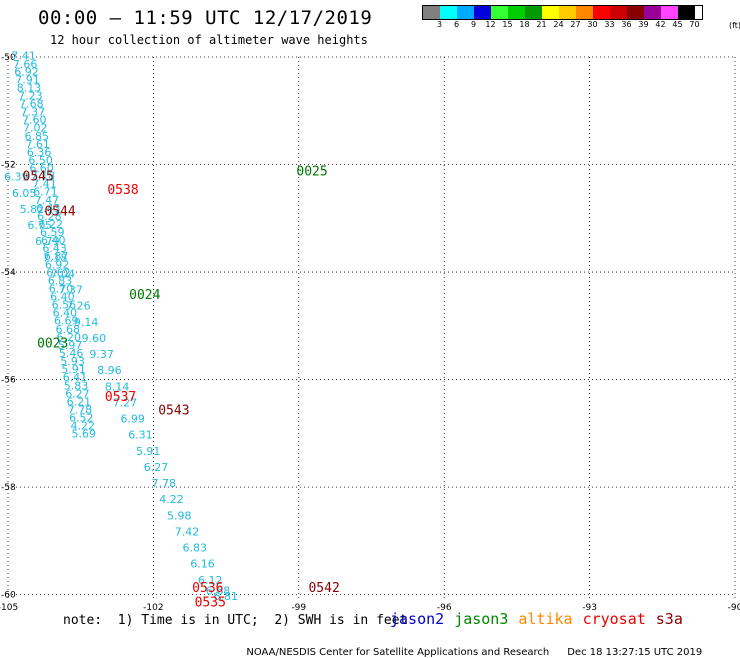 This screenshot has width=740, height=658. What do you see at coordinates (194, 548) in the screenshot?
I see `wave-height-point: 6.83` at bounding box center [194, 548].